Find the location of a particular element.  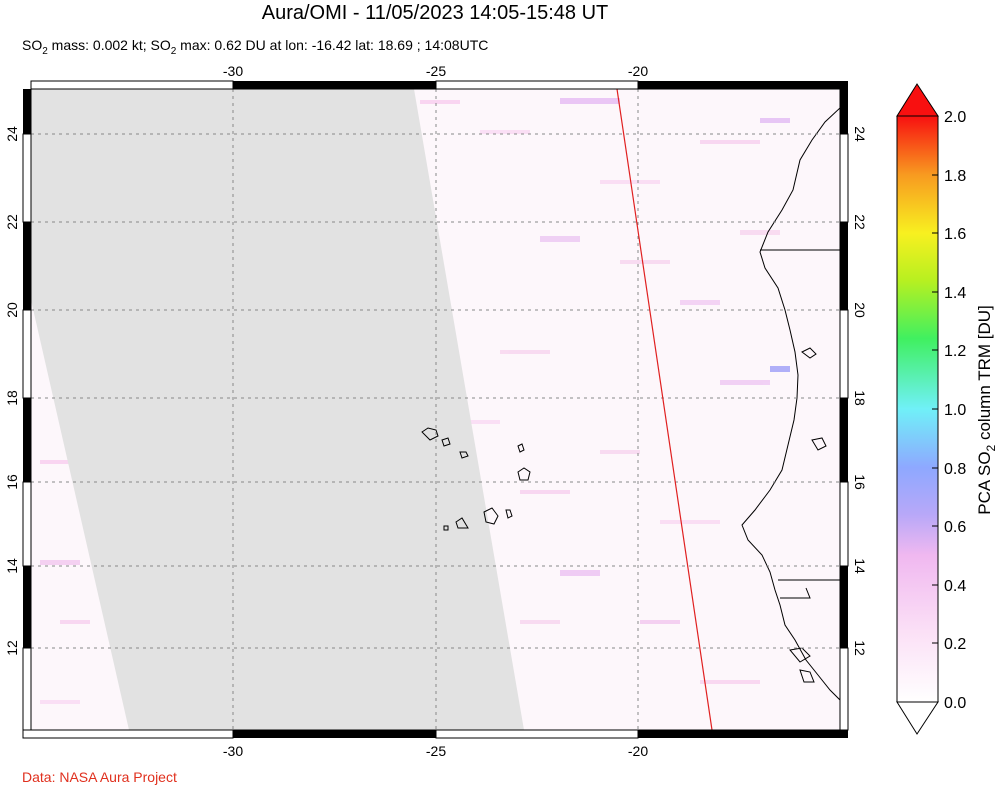

cb-tick-1-6: 1.6 is located at coordinates (955, 234).